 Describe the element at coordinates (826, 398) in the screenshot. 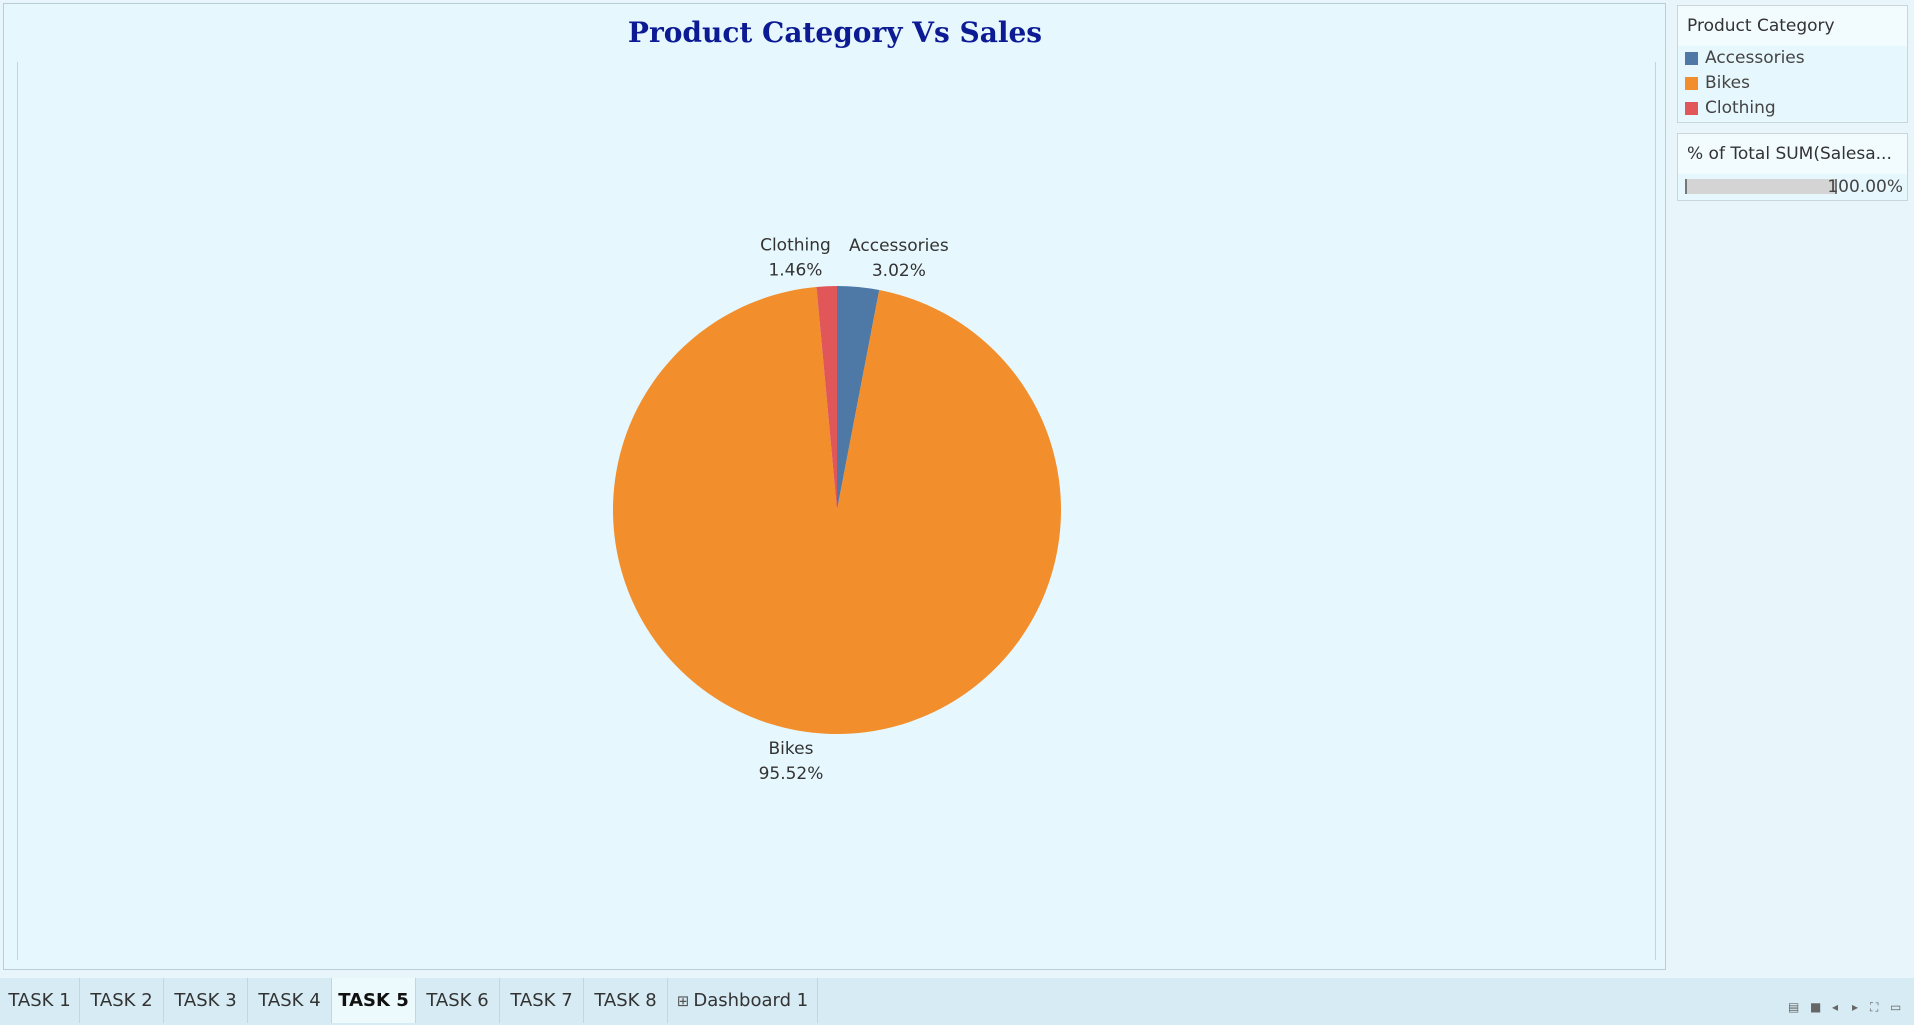

I see `pie-slice-clothing` at that location.